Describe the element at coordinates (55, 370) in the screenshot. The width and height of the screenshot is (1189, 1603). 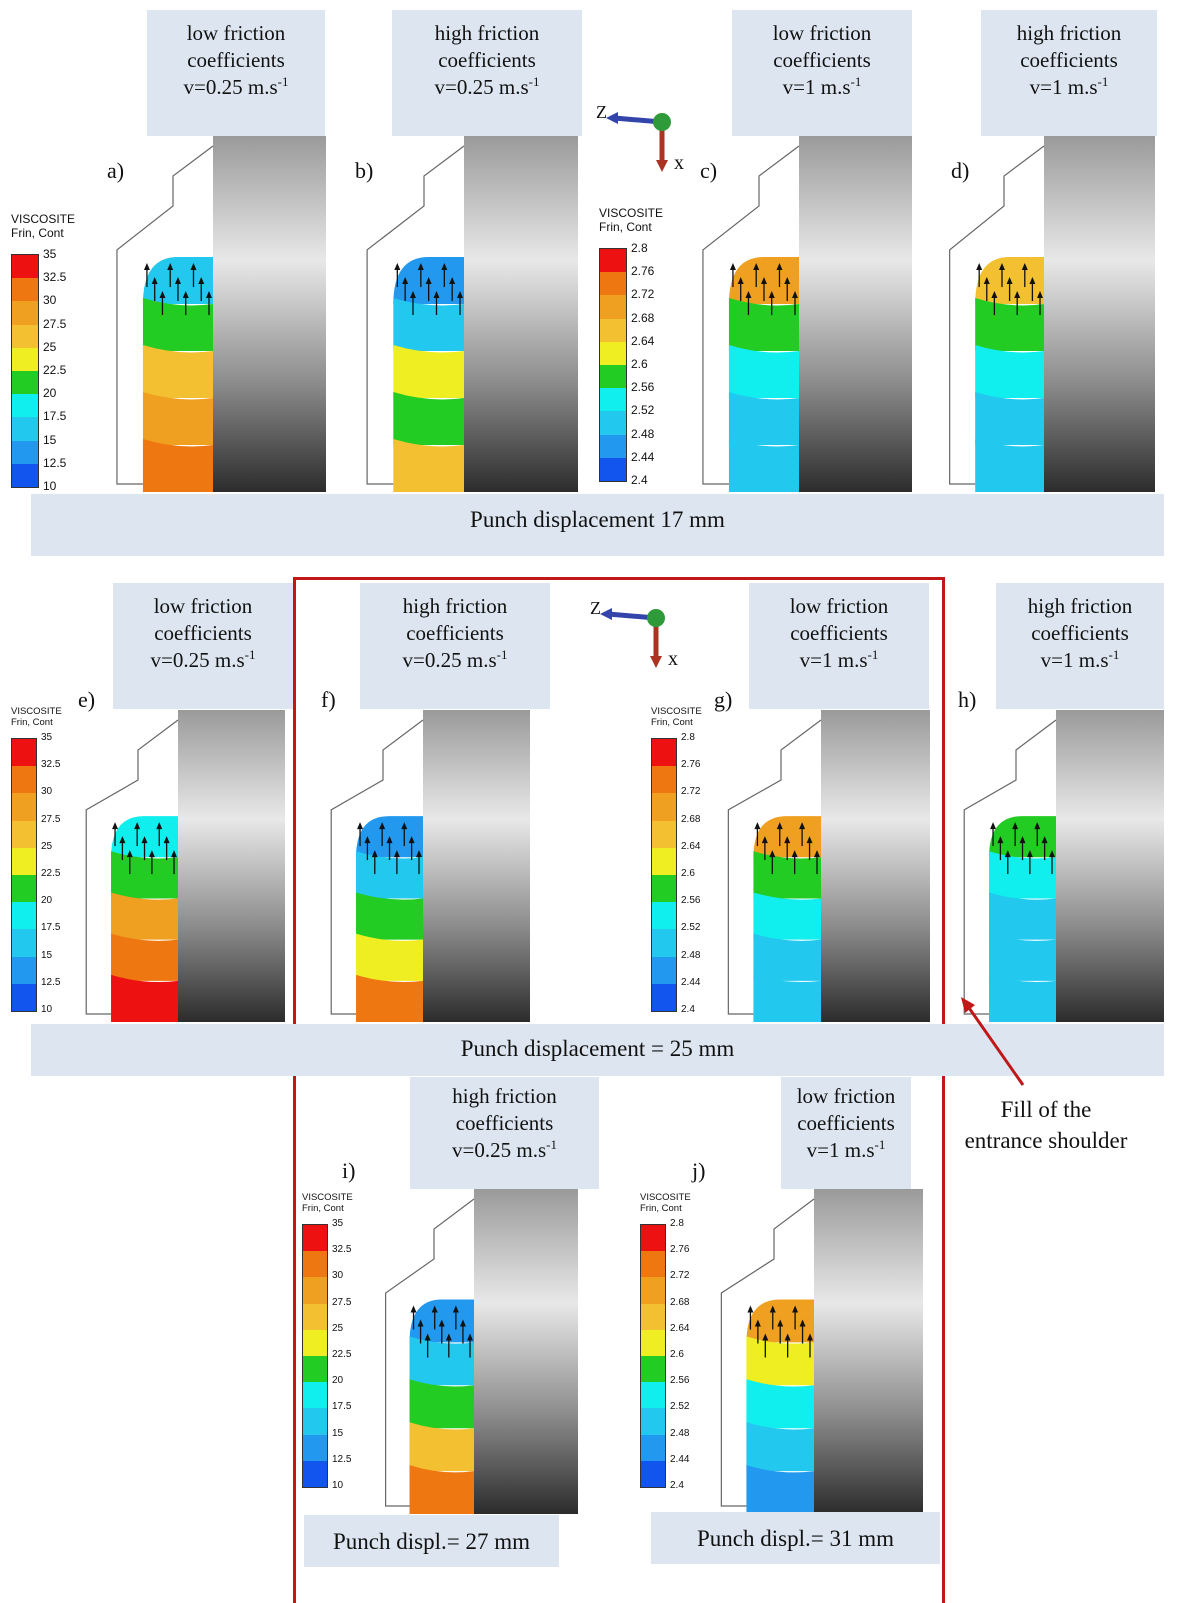
I see `legend-tick-label: 22.5` at that location.